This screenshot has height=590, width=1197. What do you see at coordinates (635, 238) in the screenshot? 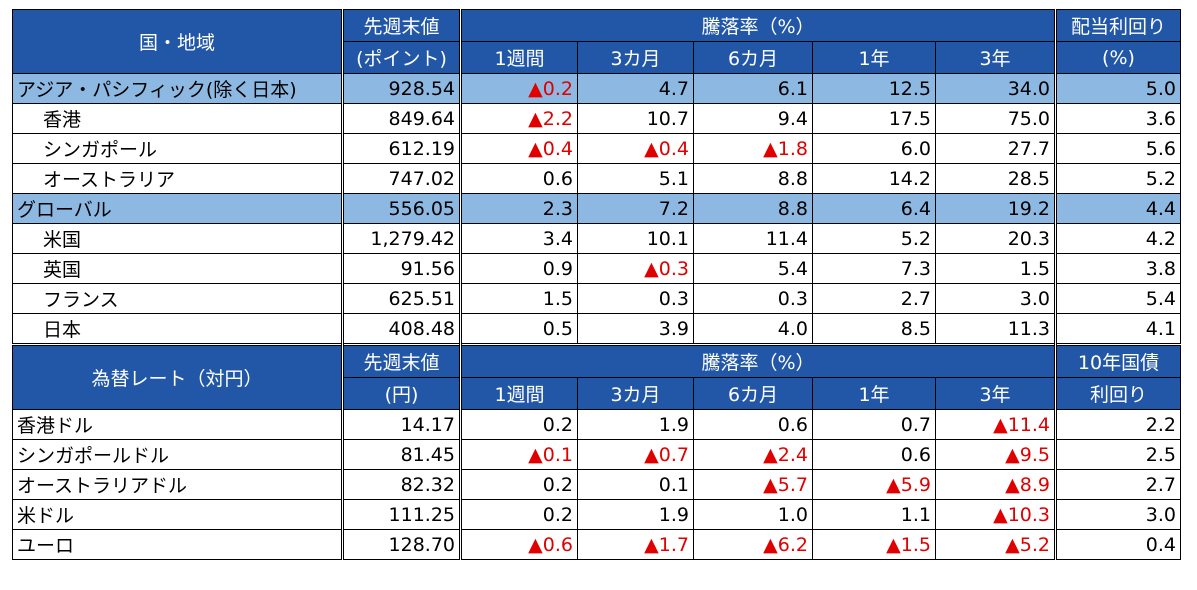
I see `value-cell: 10.1` at bounding box center [635, 238].